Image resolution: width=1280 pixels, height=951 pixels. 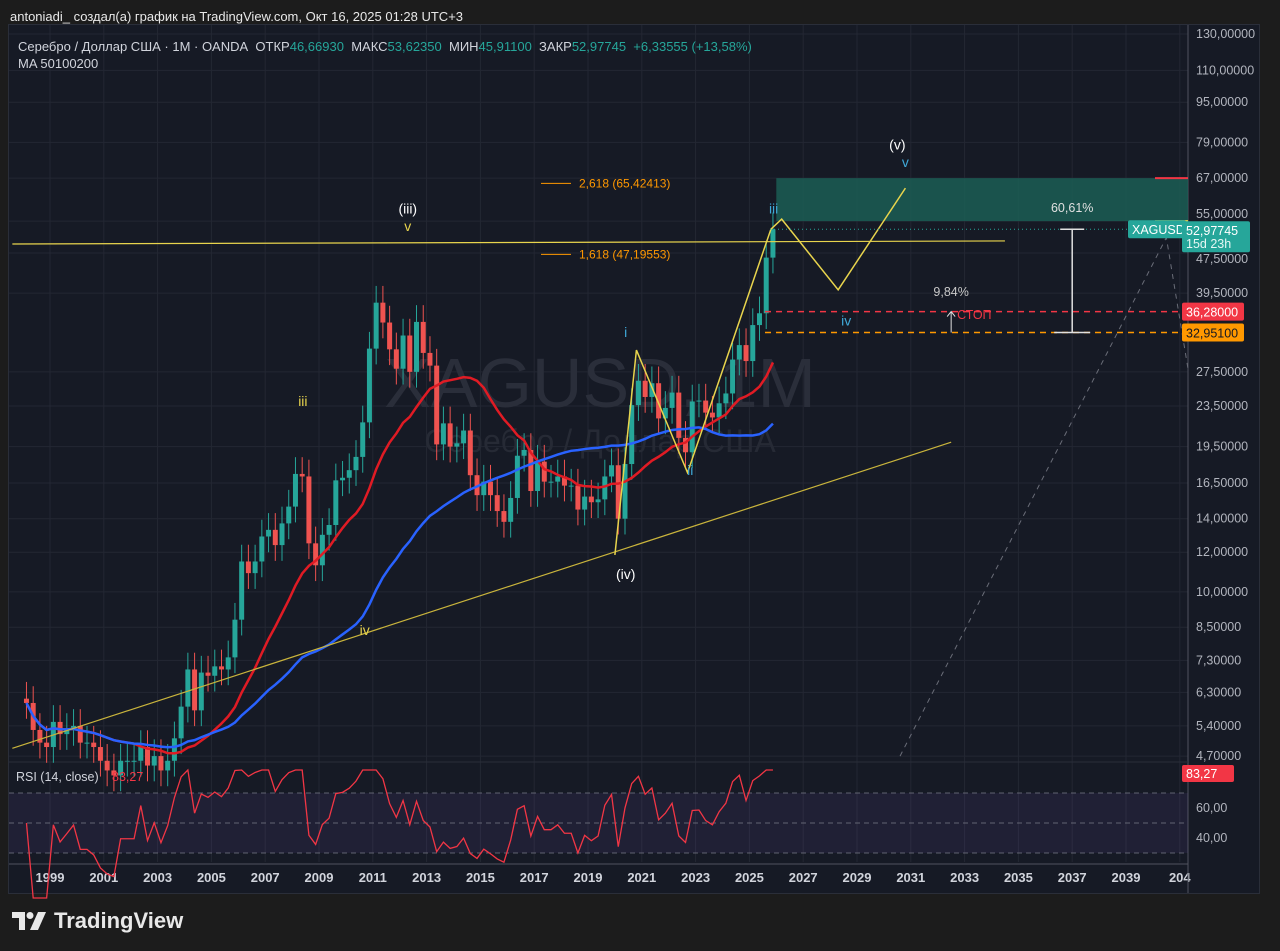 I want to click on rsi-label: RSI (14, close), so click(x=57, y=777).